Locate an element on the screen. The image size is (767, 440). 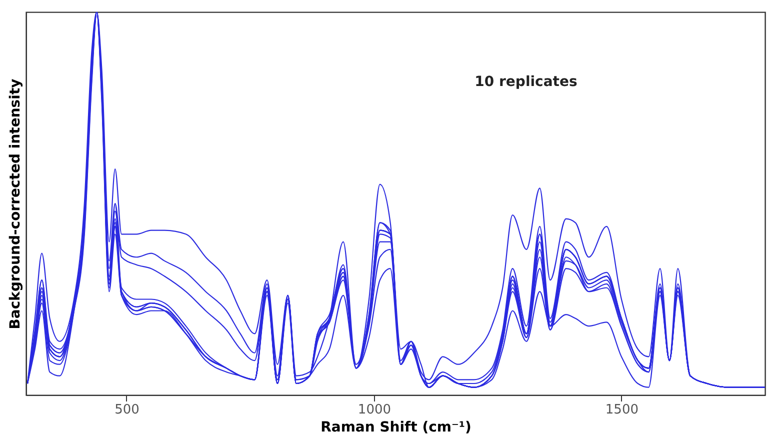
y-axis-title: Background-corrected intensity is located at coordinates (16, 204).